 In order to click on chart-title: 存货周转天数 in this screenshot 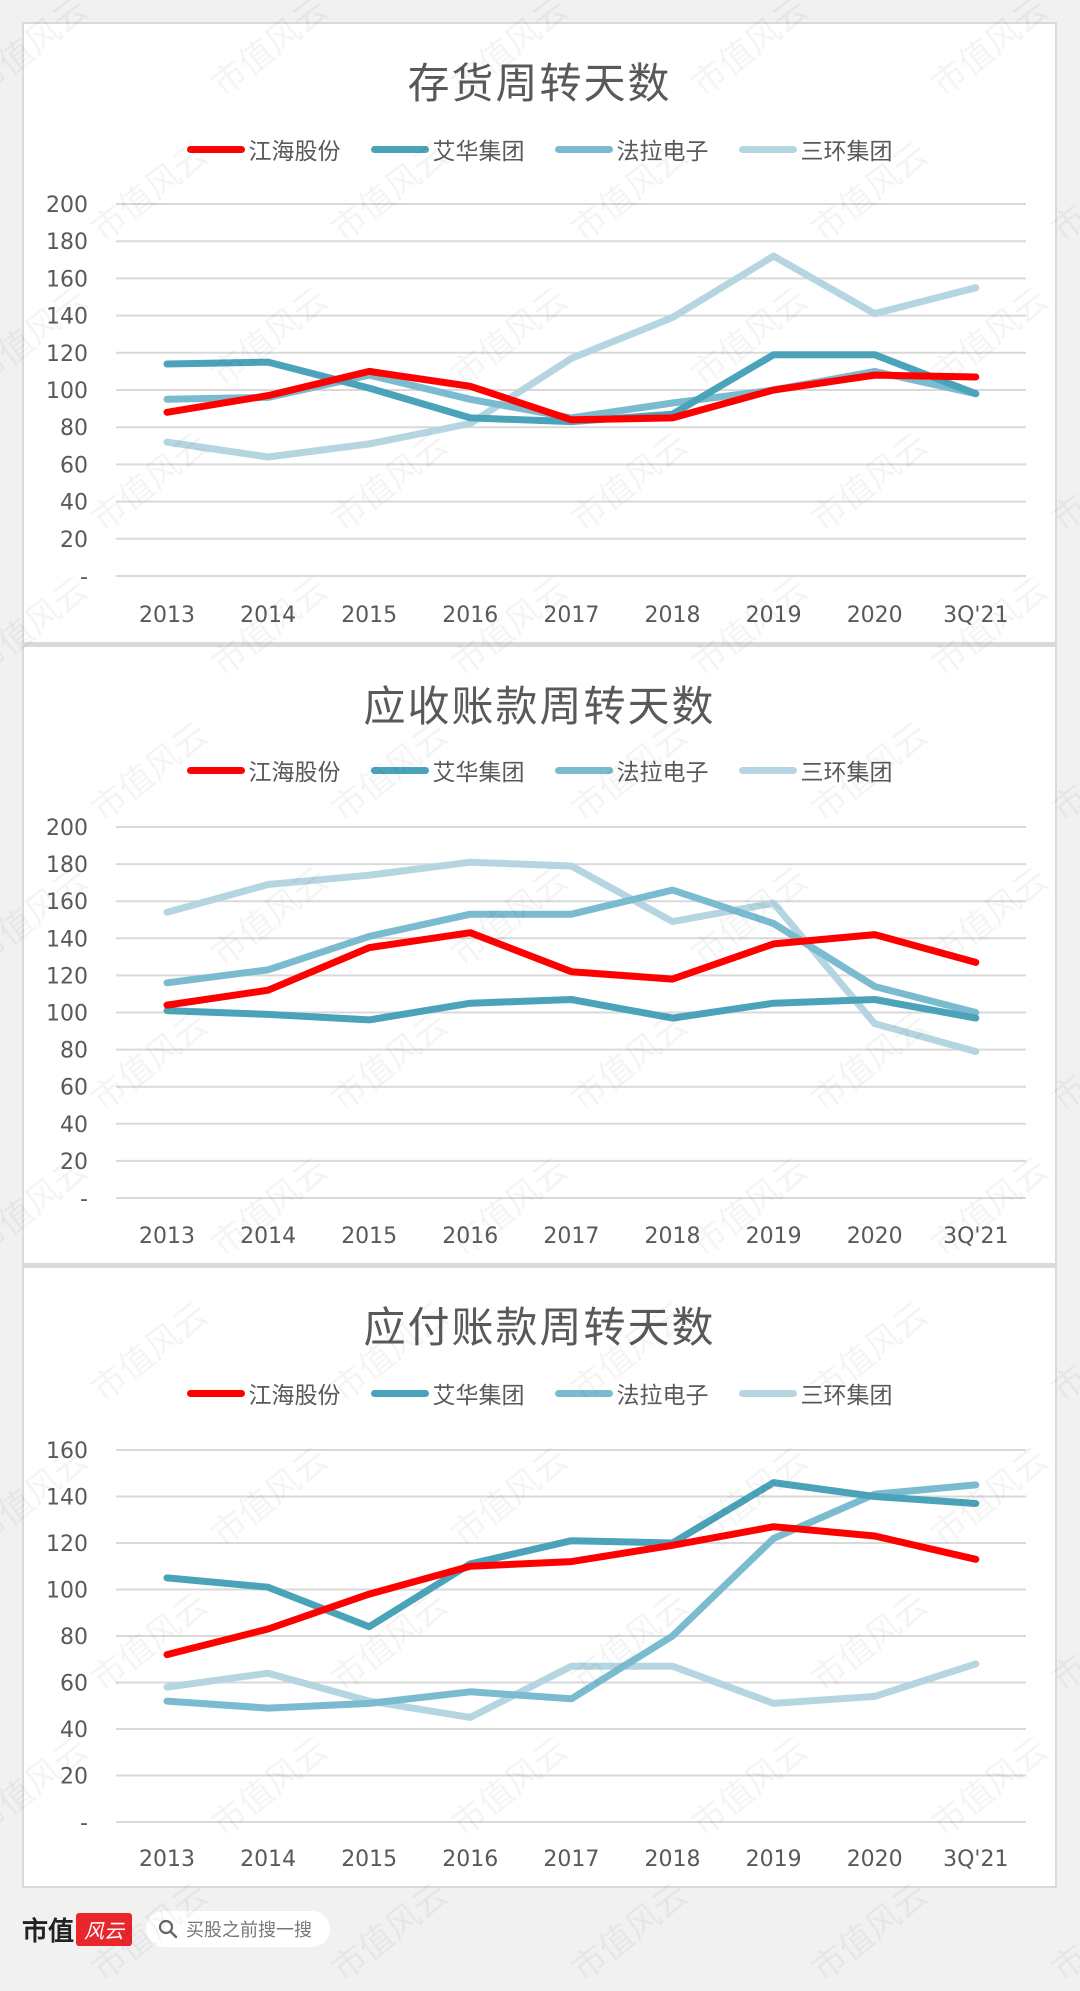, I will do `click(539, 83)`.